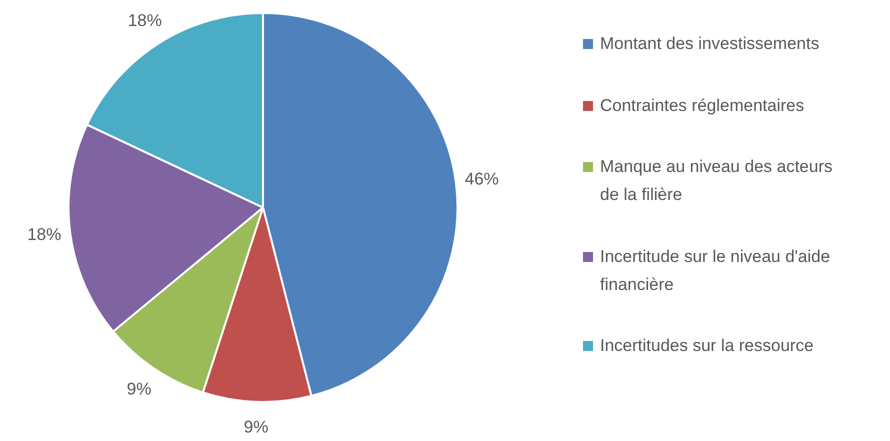 This screenshot has height=441, width=890. I want to click on data-label: 46%, so click(481, 179).